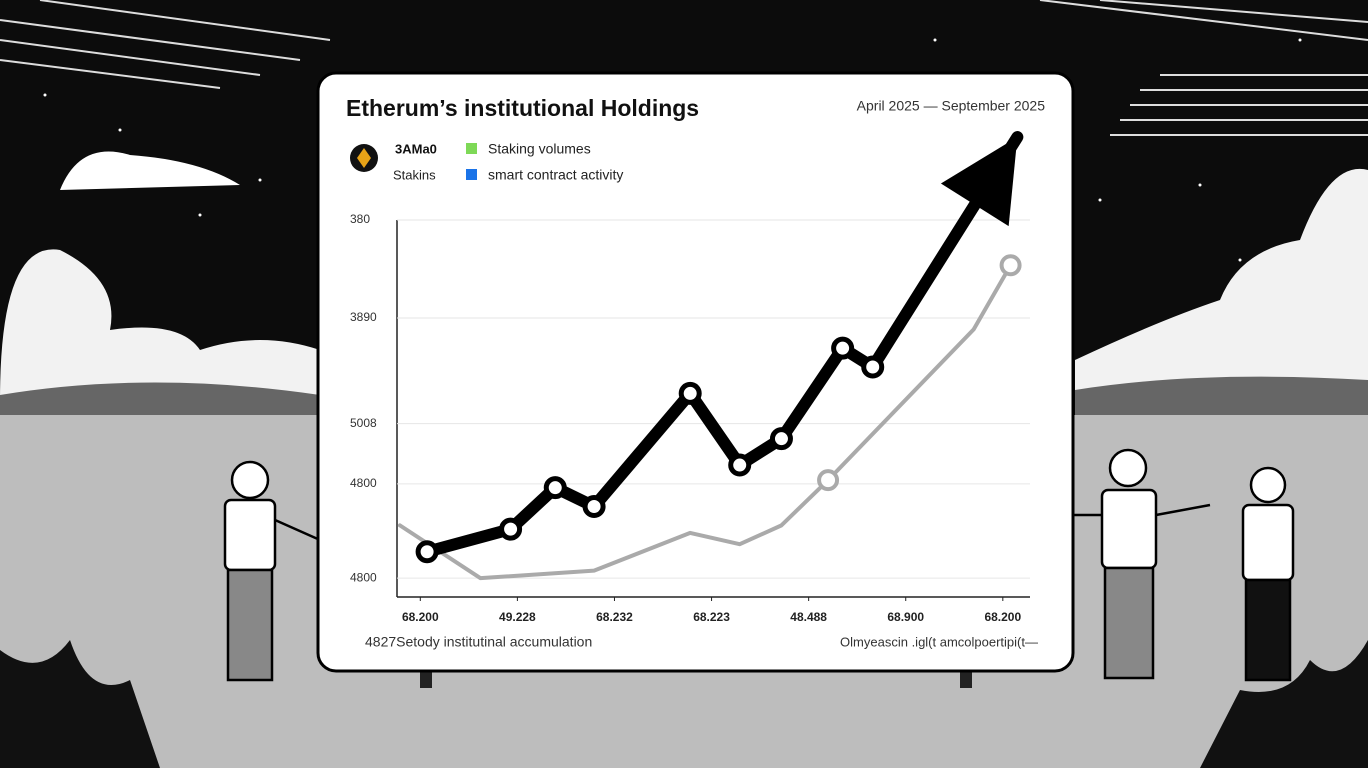  Describe the element at coordinates (1268, 574) in the screenshot. I see `person-far-right` at that location.